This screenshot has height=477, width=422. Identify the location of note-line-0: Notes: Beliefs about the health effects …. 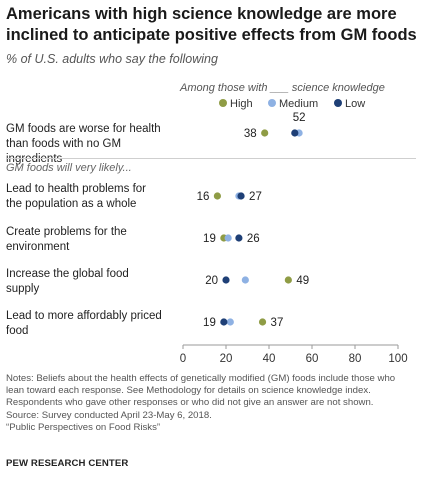
(201, 378).